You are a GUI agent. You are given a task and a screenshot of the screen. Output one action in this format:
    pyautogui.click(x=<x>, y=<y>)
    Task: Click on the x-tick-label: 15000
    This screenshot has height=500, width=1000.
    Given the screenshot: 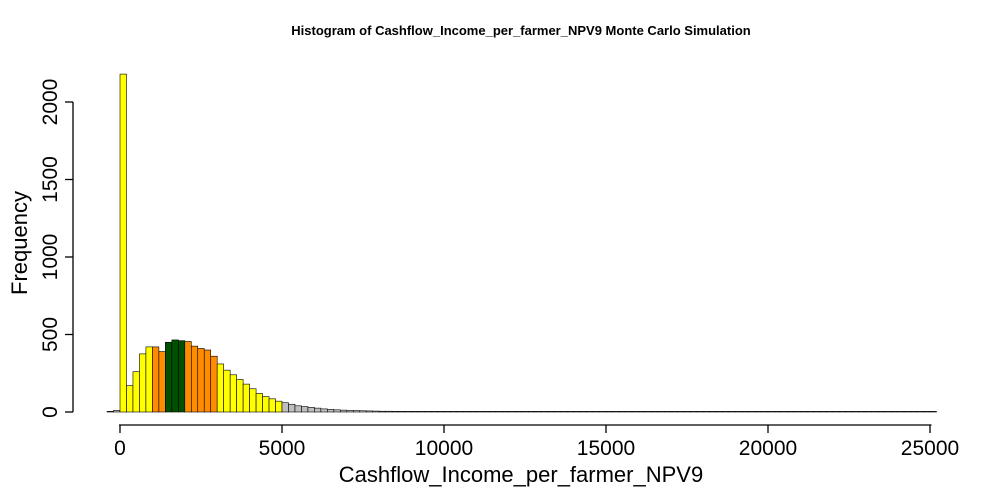 What is the action you would take?
    pyautogui.click(x=606, y=448)
    